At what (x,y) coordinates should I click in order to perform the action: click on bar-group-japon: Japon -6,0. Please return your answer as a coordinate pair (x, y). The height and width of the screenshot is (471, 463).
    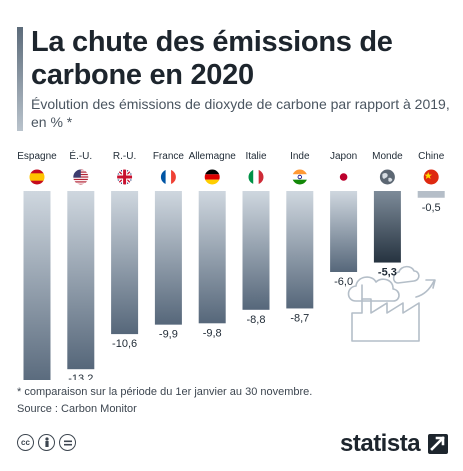
    Looking at the image, I should click on (343, 219).